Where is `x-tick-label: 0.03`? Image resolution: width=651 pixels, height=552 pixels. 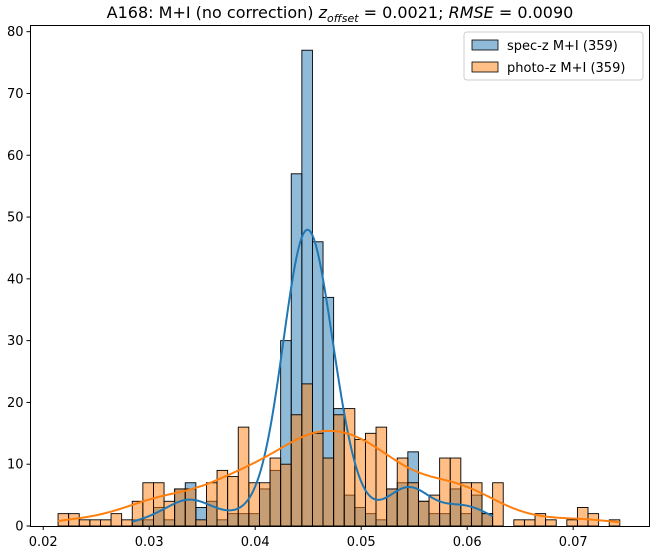 x-tick-label: 0.03 is located at coordinates (149, 542).